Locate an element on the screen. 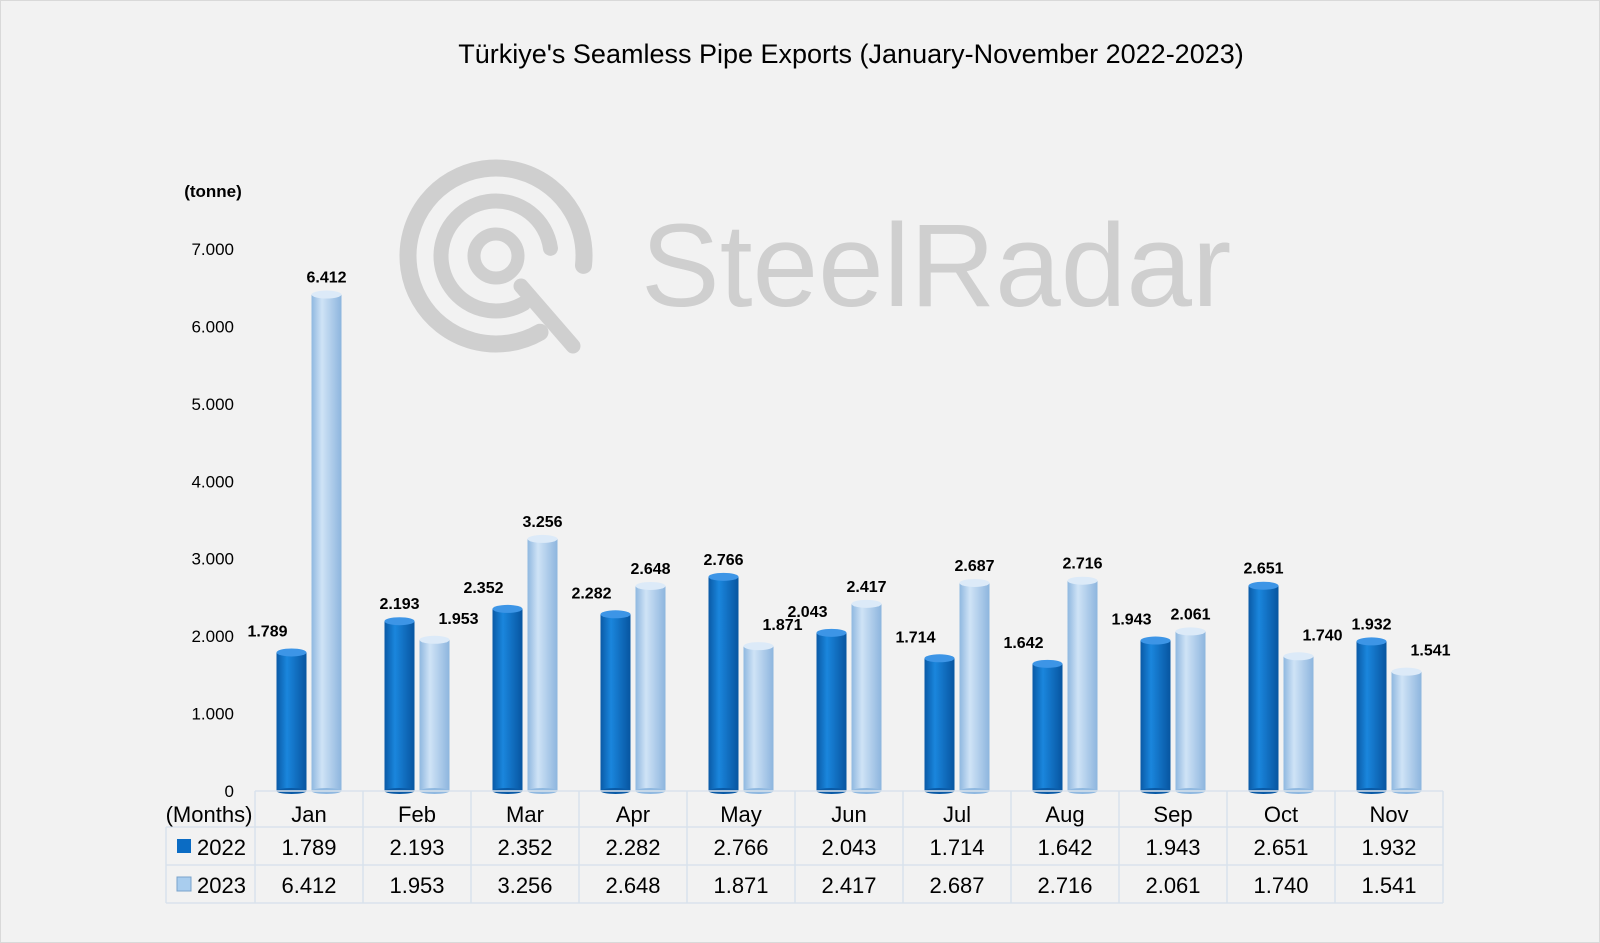  bar-2023-jan is located at coordinates (326, 542).